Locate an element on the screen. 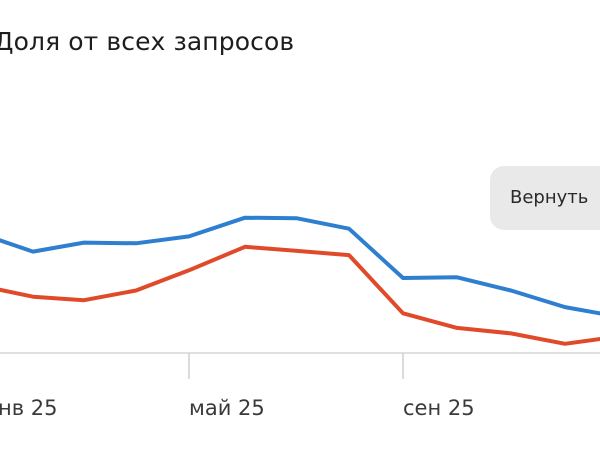 This screenshot has height=450, width=600. x-tick-label: сен 25 is located at coordinates (439, 408).